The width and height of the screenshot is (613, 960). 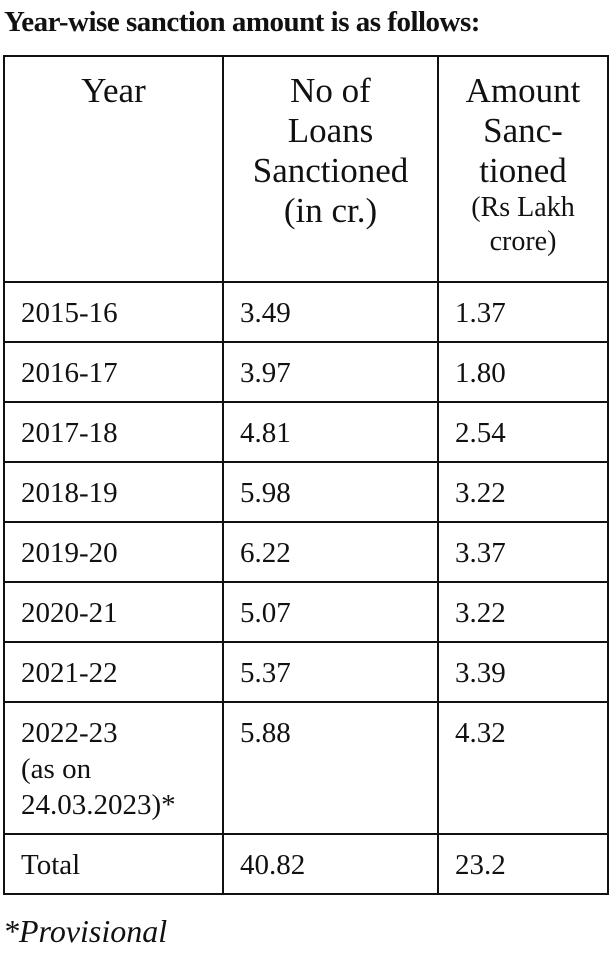 I want to click on header-cell: No of Loans Sanctioned (in cr.), so click(x=330, y=169).